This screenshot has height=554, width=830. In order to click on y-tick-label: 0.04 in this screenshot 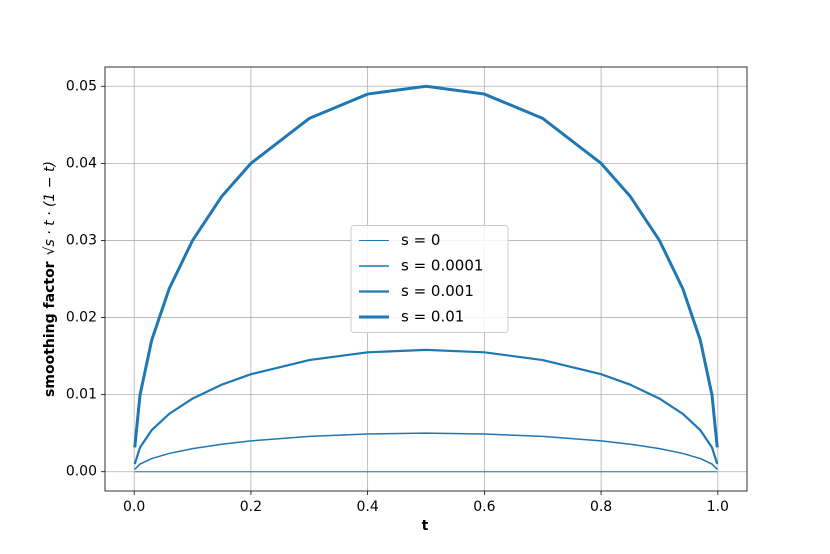, I will do `click(81, 163)`.